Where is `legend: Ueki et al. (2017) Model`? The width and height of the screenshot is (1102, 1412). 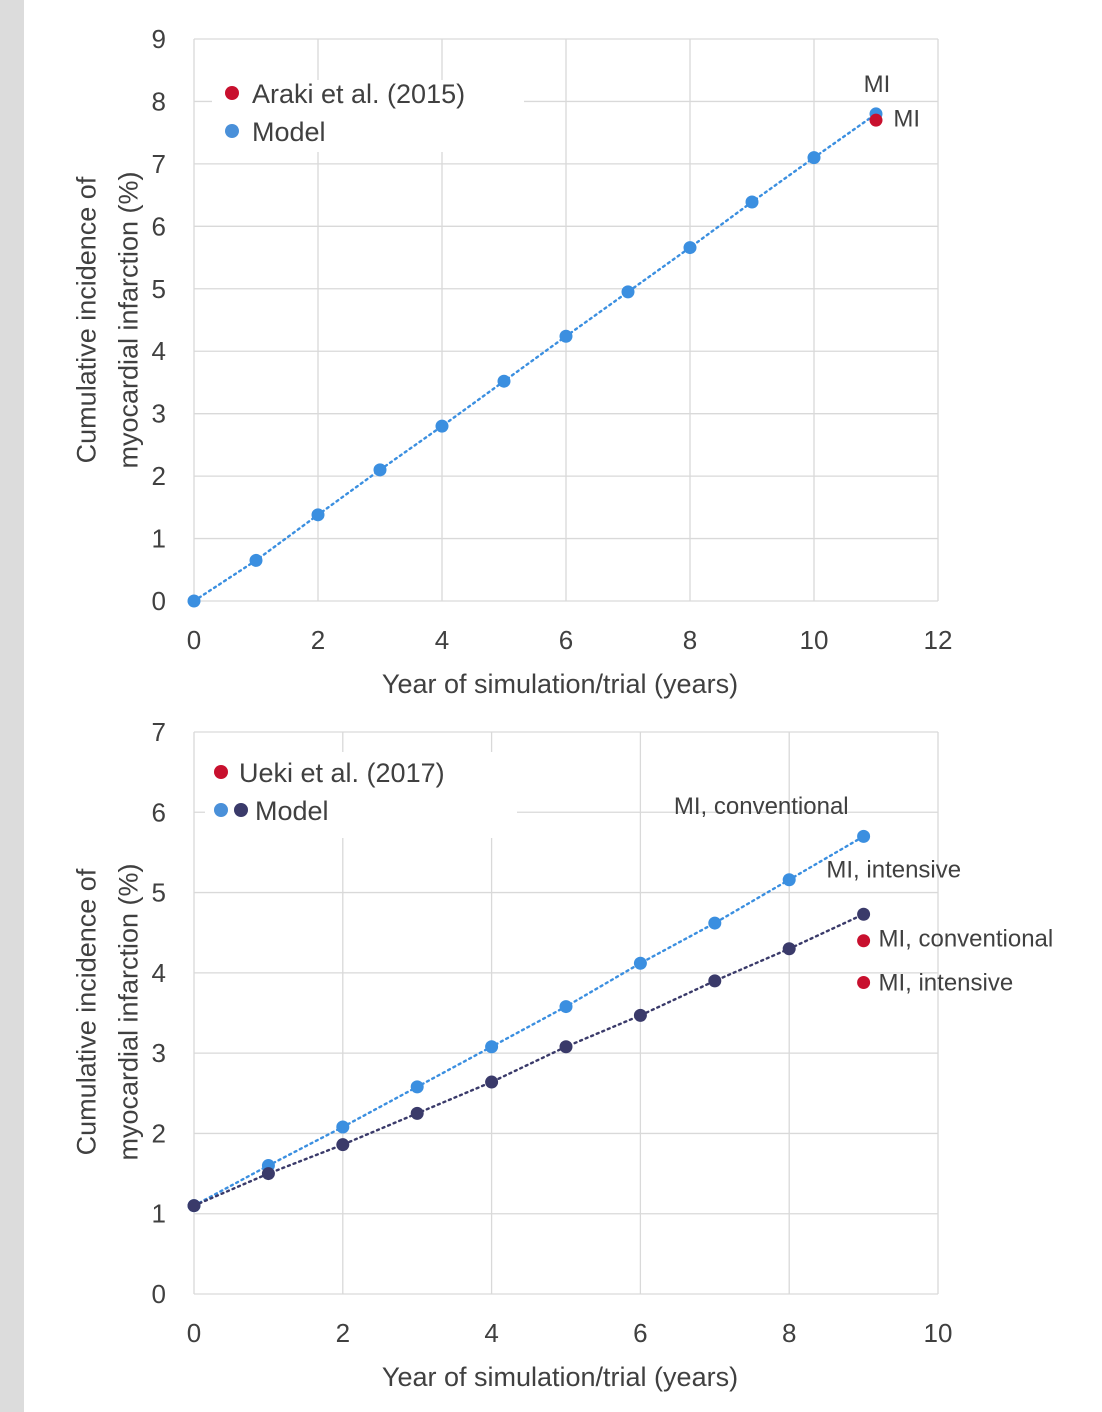 legend: Ueki et al. (2017) Model is located at coordinates (361, 795).